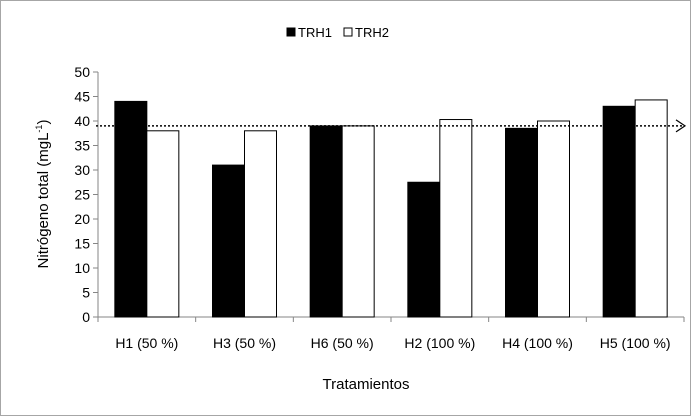  What do you see at coordinates (372, 32) in the screenshot?
I see `legend-label-trh2: TRH2` at bounding box center [372, 32].